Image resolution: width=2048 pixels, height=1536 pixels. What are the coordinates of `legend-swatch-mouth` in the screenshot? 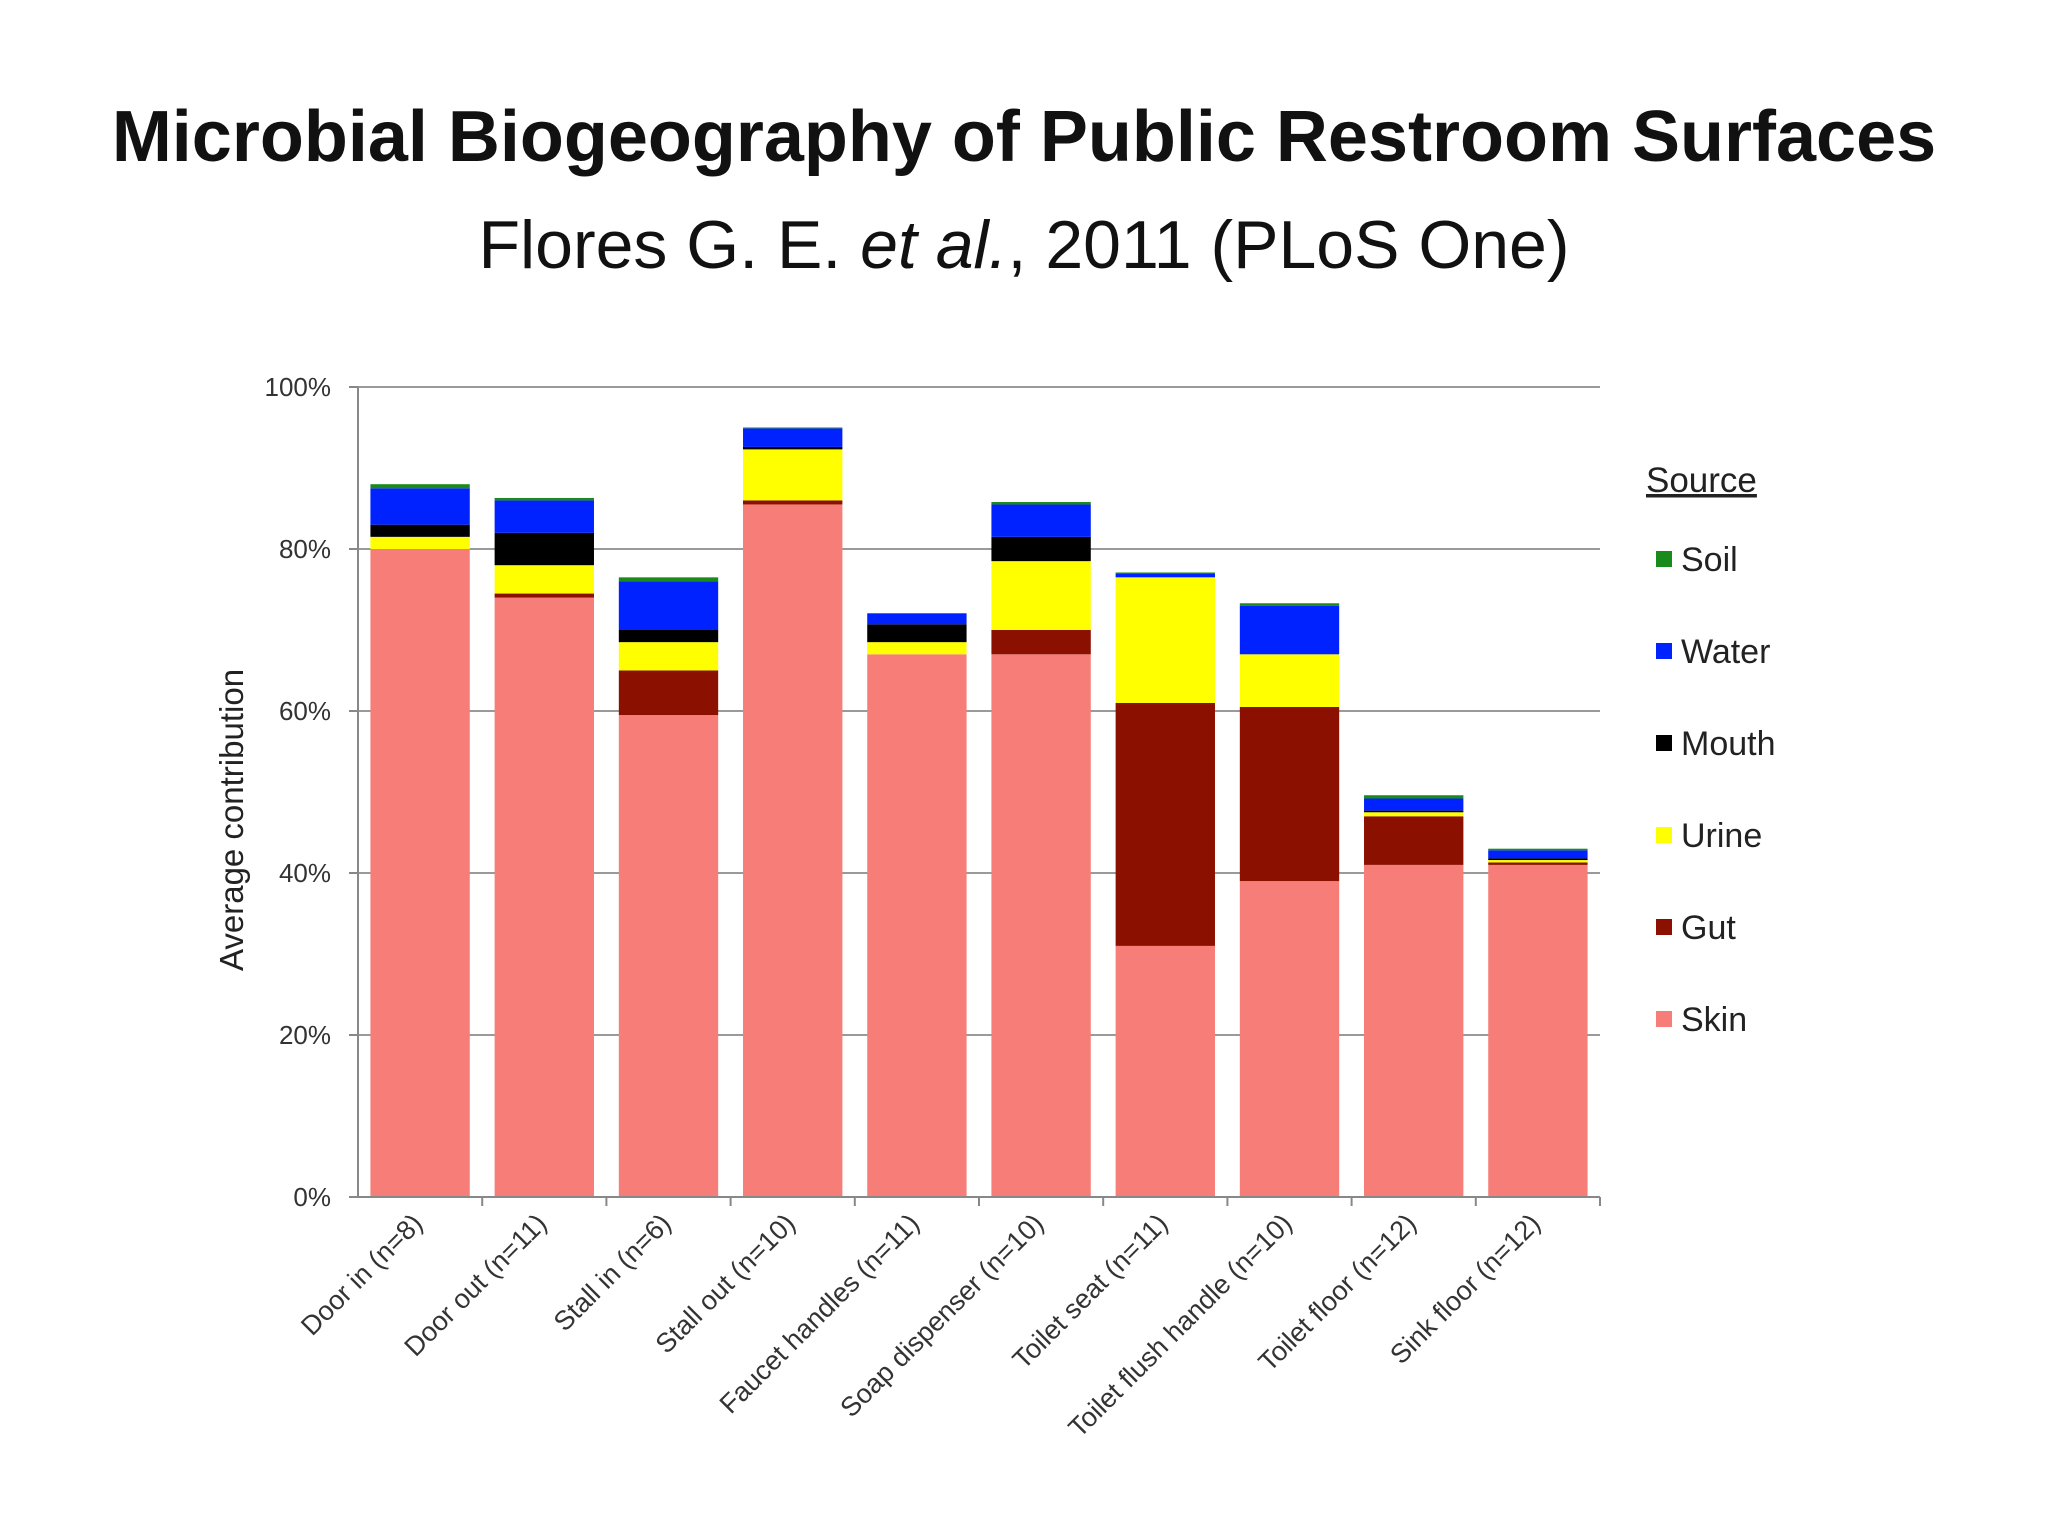 It's located at (1664, 743).